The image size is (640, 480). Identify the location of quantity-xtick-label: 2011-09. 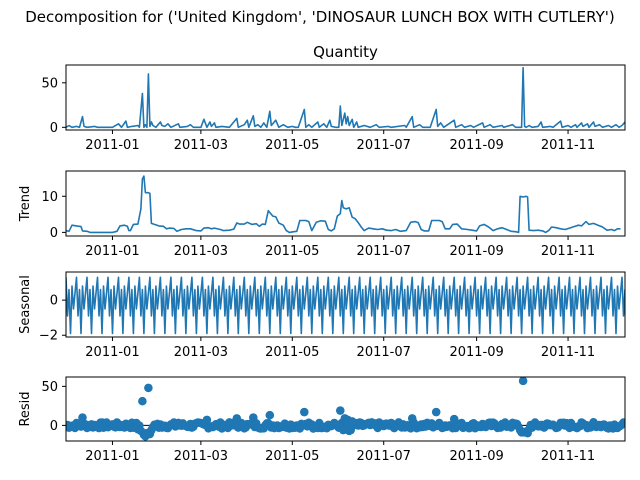
(476, 145).